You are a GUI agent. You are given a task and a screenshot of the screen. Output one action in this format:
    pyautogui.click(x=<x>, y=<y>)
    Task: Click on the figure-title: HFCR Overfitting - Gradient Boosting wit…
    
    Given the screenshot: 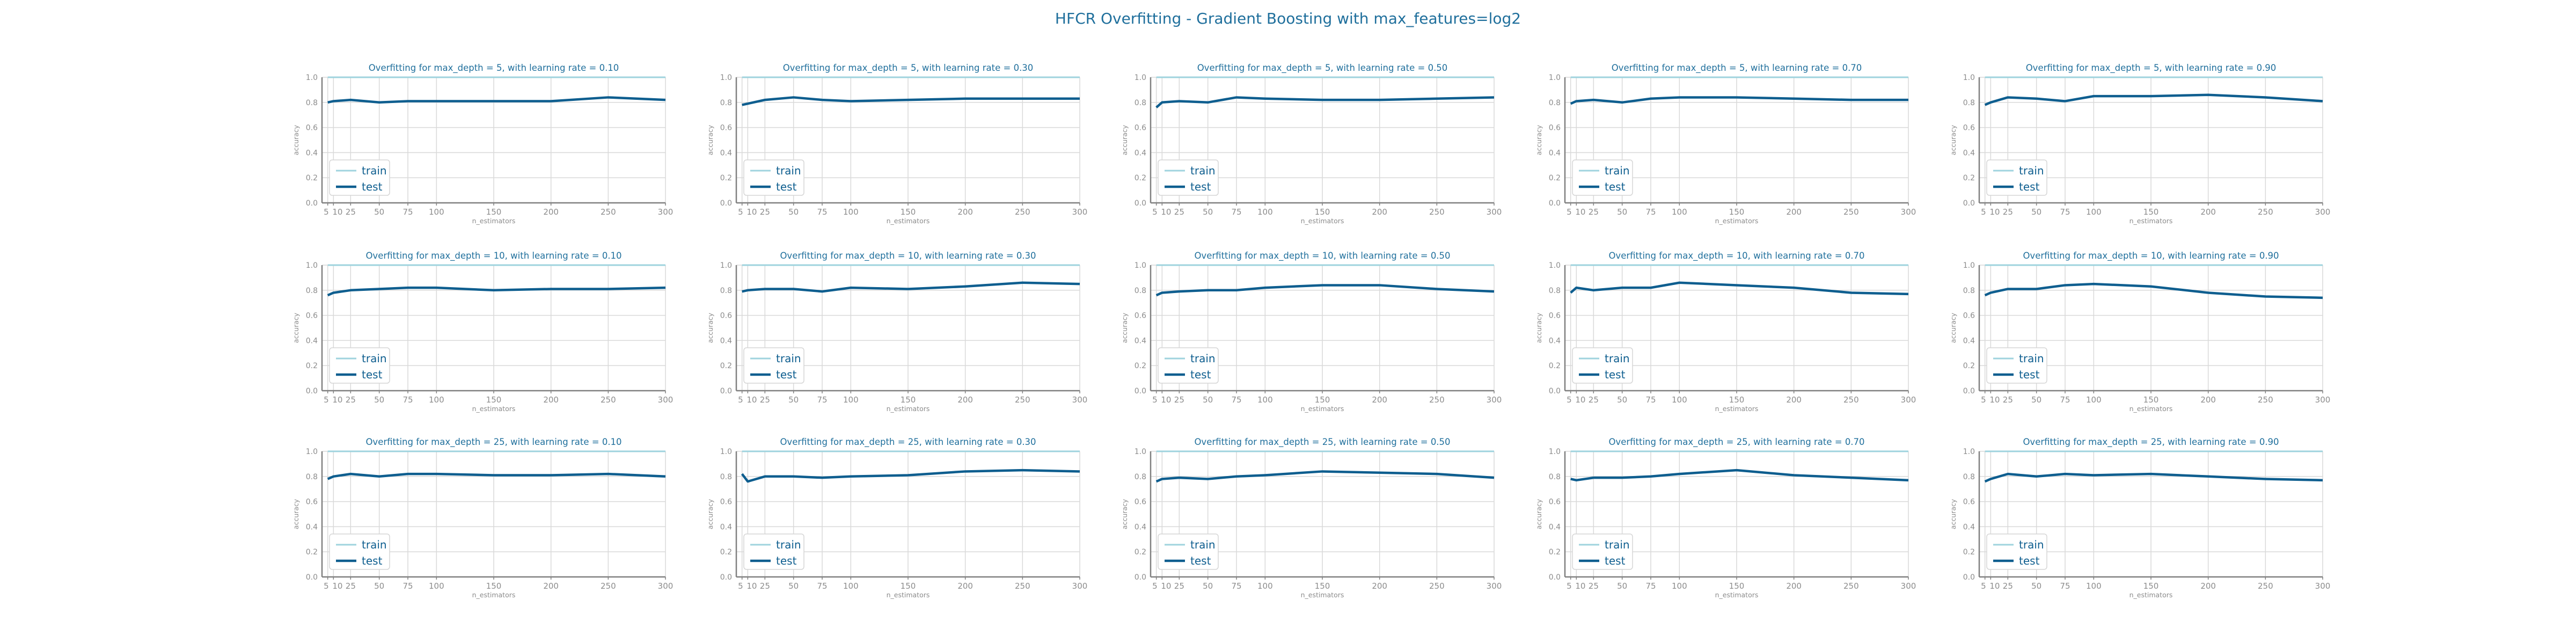 What is the action you would take?
    pyautogui.click(x=1288, y=18)
    